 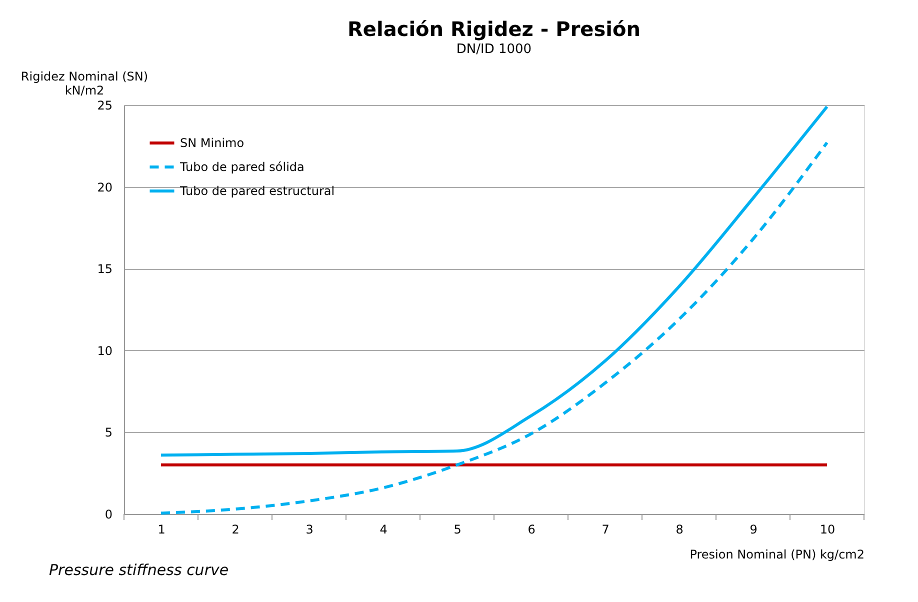 I want to click on legend-label: Tubo de pared estructural, so click(x=257, y=191).